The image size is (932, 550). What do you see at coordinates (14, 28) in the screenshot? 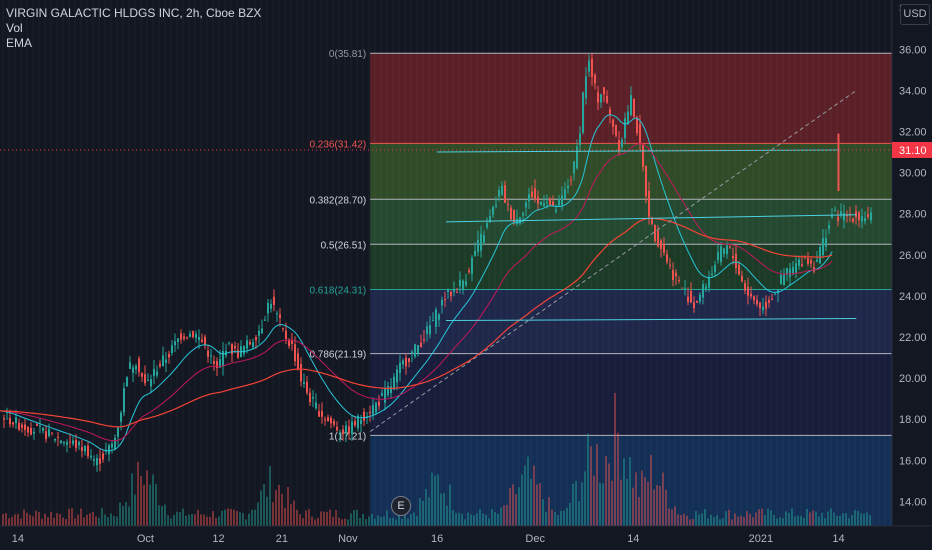
I see `volume-indicator-label: Vol` at bounding box center [14, 28].